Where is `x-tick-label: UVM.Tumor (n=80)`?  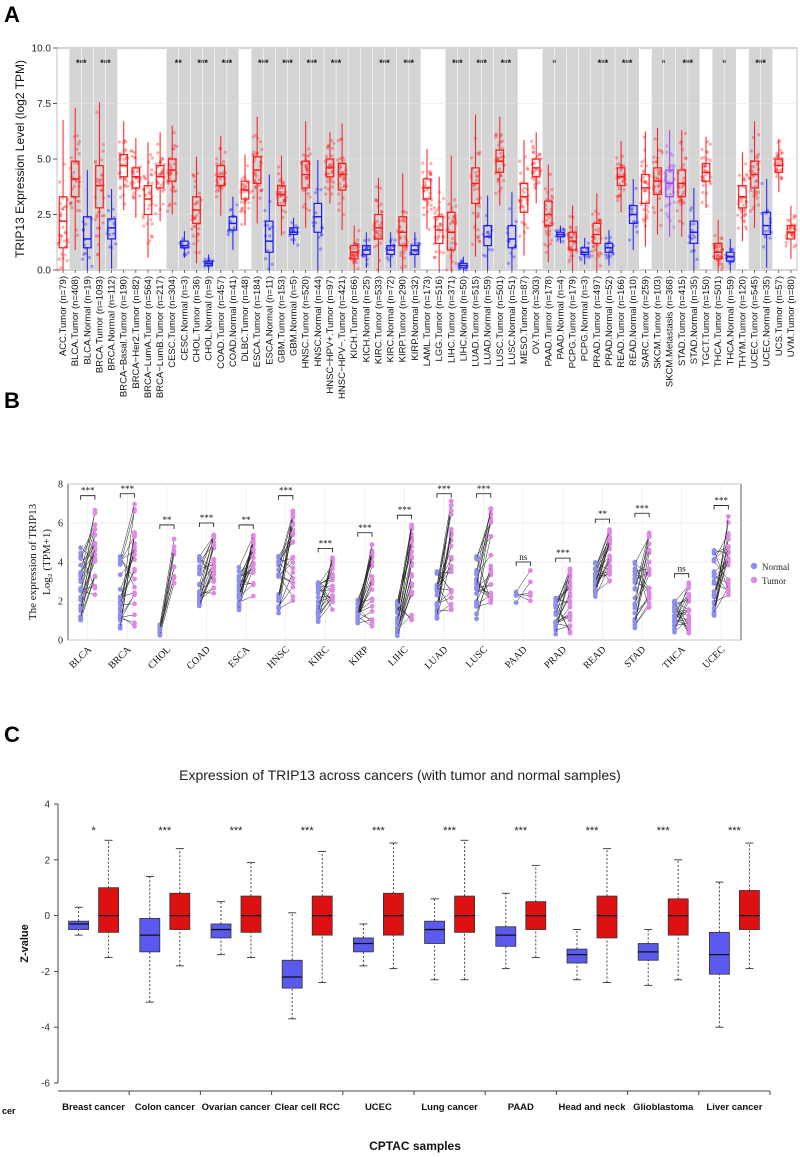
x-tick-label: UVM.Tumor (n=80) is located at coordinates (791, 316).